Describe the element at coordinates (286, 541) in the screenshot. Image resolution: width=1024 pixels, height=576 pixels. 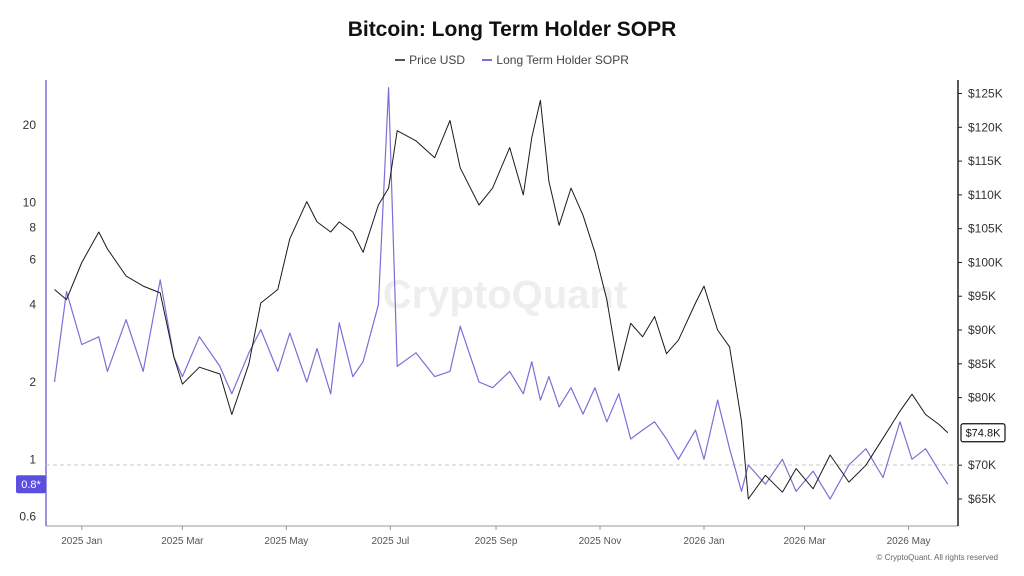
I see `x-tick-label: 2025 May` at that location.